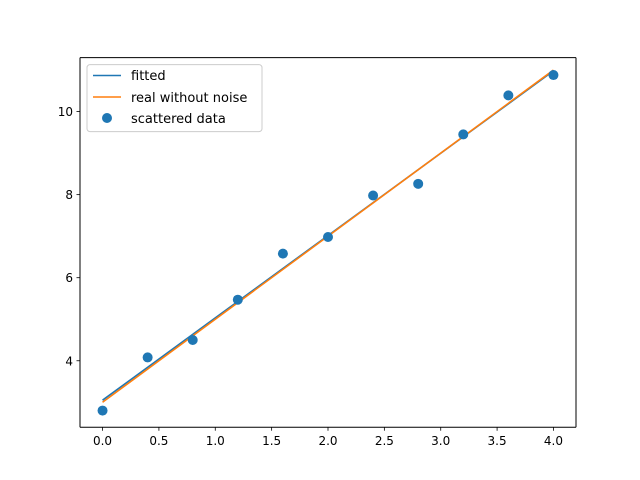  Describe the element at coordinates (69, 195) in the screenshot. I see `y-tick-label: 8` at that location.